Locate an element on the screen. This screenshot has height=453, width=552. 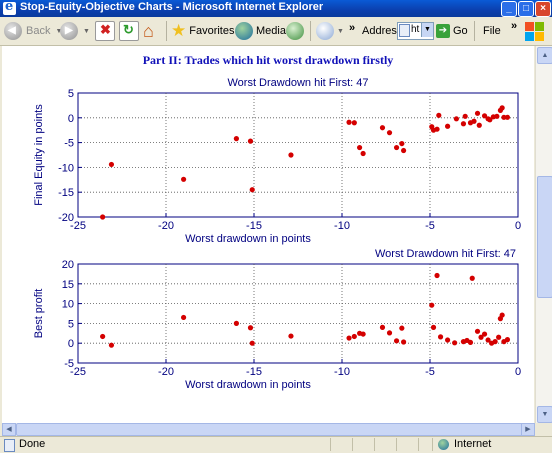
back-dropdown-icon: ▼ is located at coordinates (59, 31).